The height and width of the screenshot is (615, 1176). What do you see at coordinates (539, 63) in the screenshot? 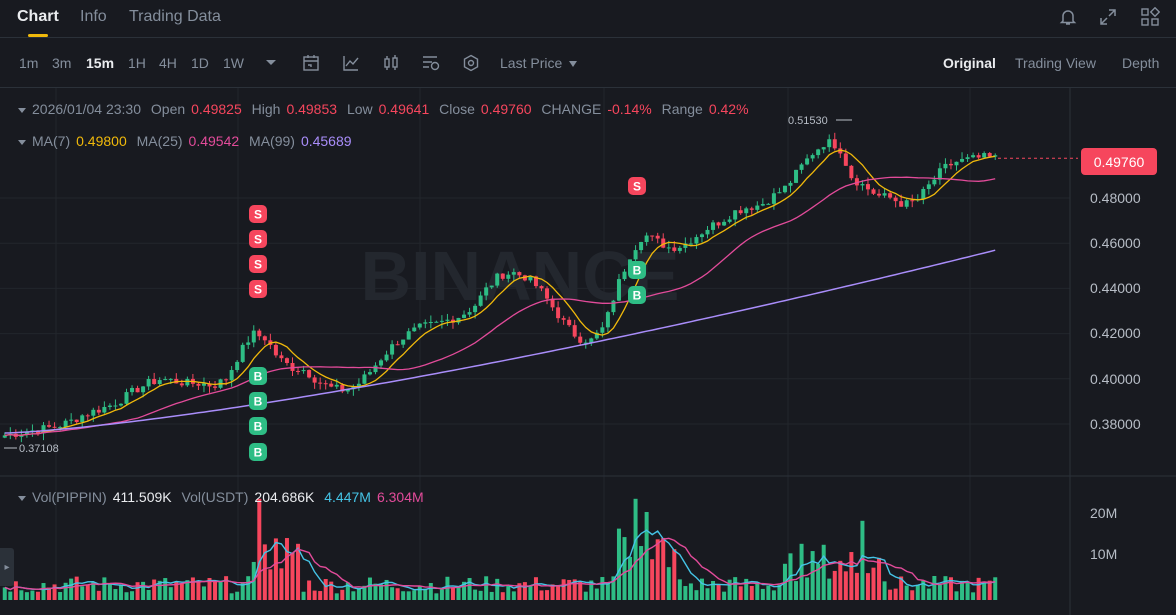
I see `price-mode-dropdown: Last Price` at bounding box center [539, 63].